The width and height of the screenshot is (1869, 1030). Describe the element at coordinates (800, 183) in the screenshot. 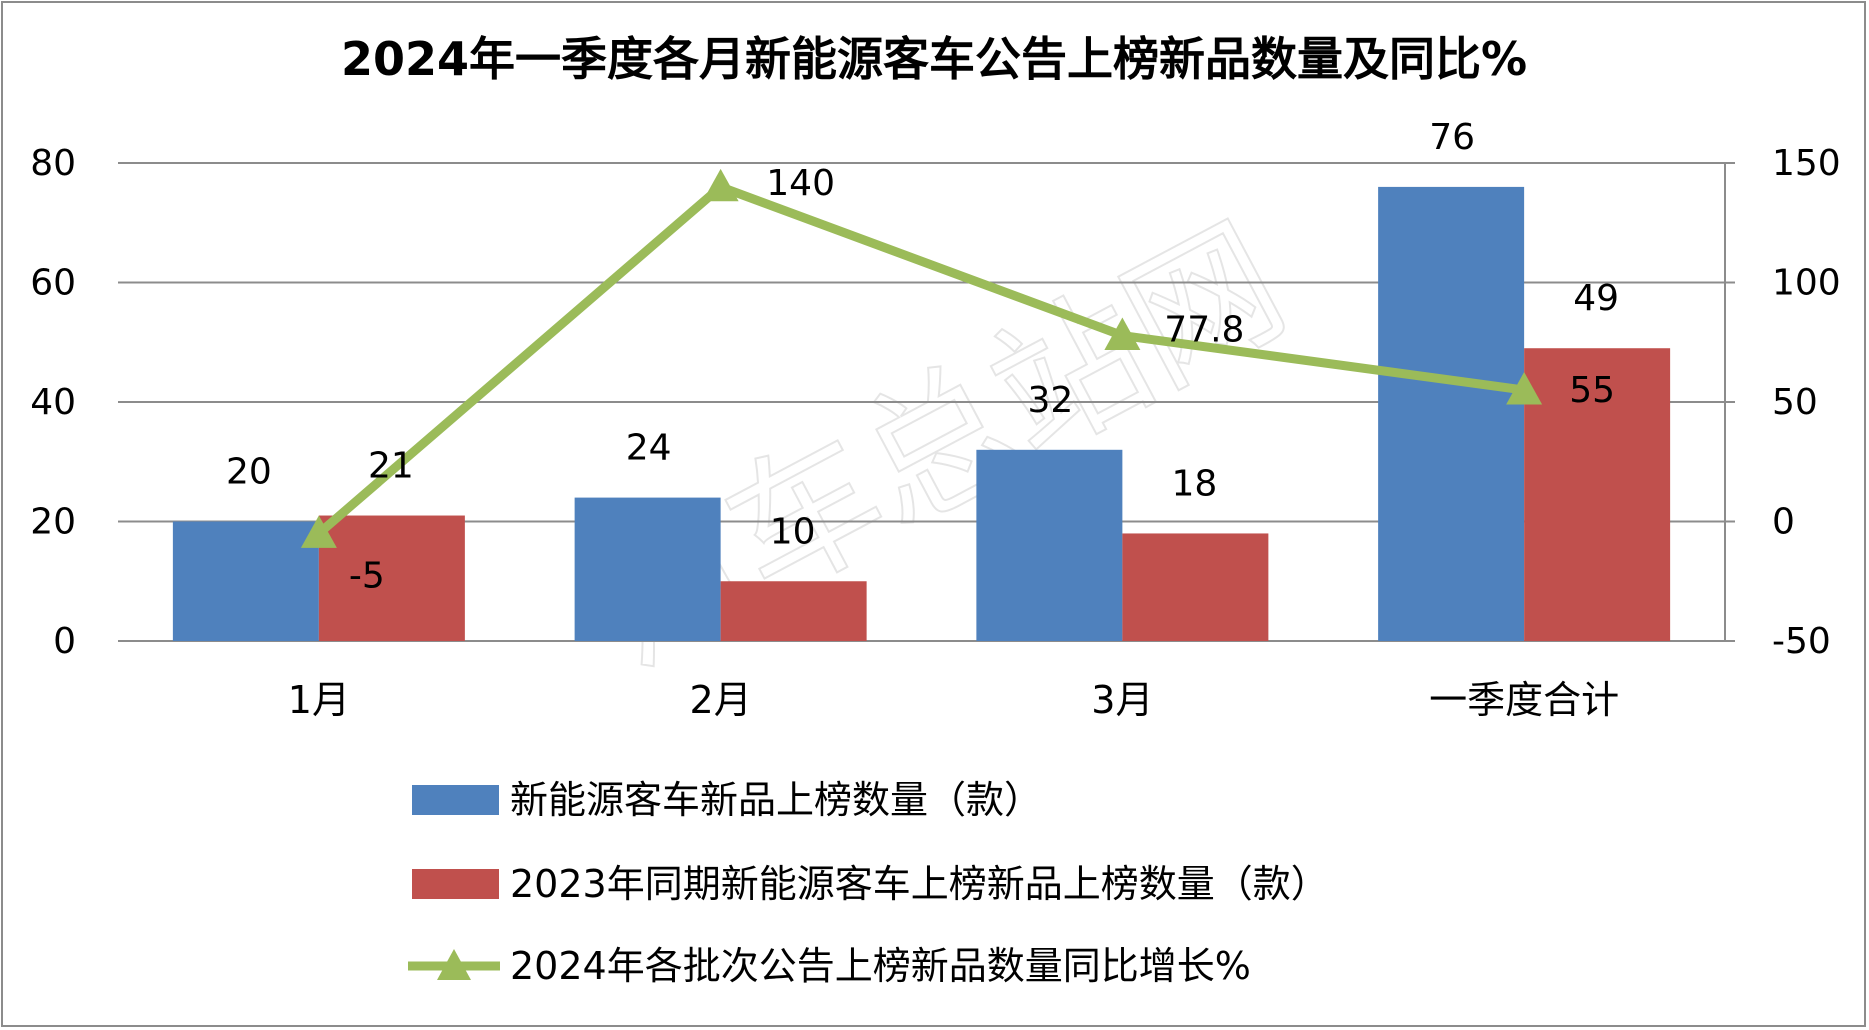

I see `data-label-growth: 140` at that location.